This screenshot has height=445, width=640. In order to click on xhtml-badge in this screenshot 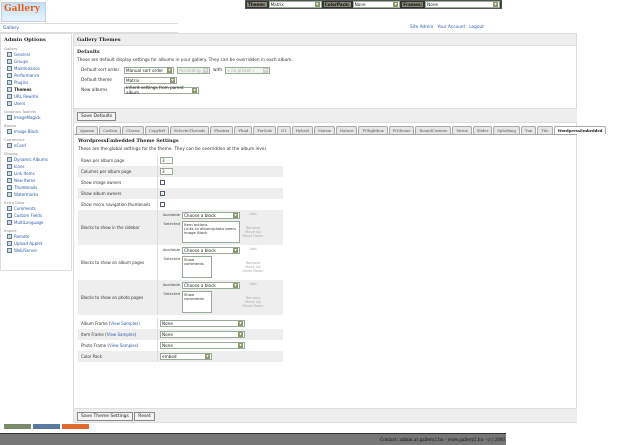, I will do `click(17, 426)`.